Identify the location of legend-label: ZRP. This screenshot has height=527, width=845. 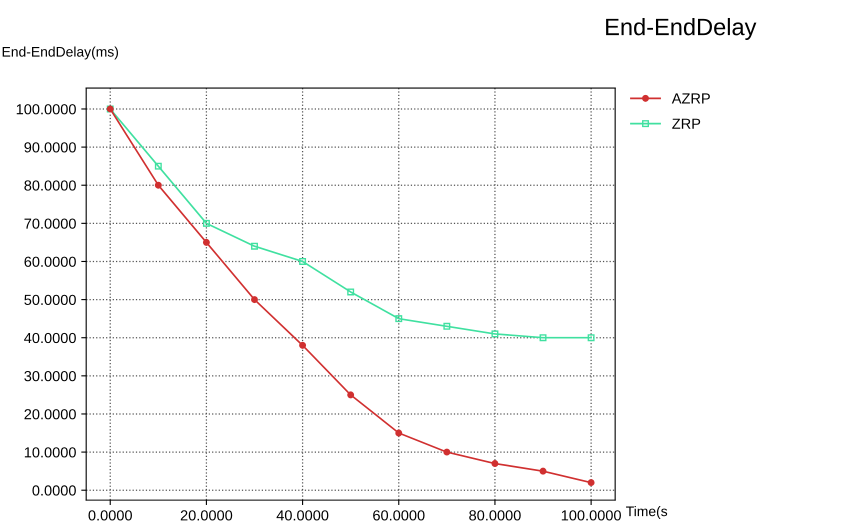
(686, 123).